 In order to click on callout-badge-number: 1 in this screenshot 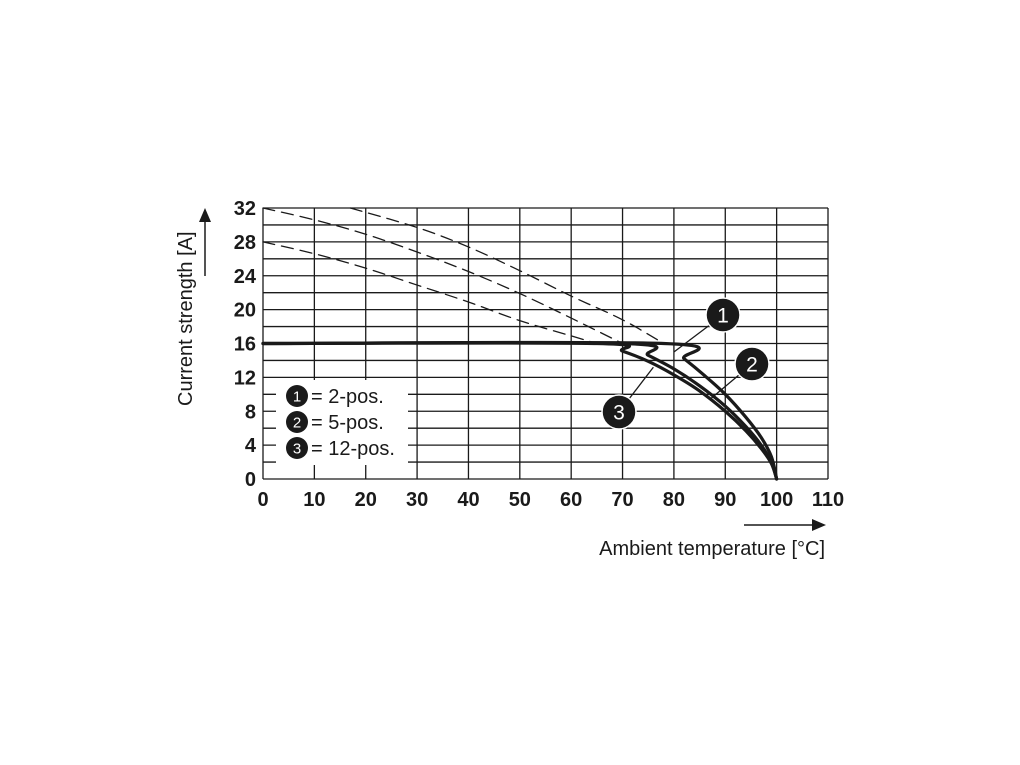, I will do `click(723, 316)`.